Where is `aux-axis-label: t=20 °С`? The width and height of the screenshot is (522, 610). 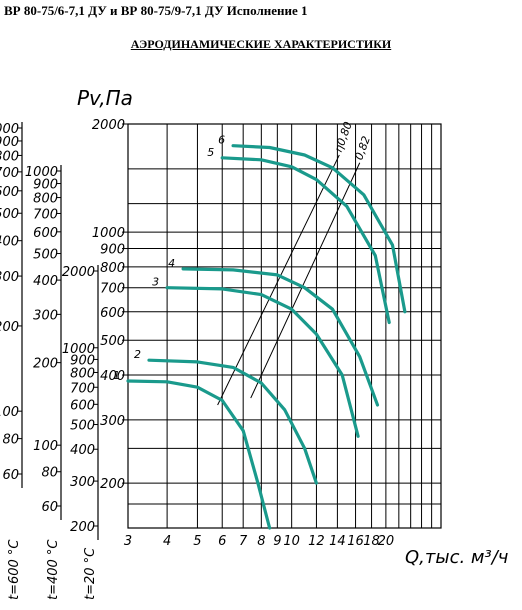
aux-axis-label: t=20 °С is located at coordinates (90, 573).